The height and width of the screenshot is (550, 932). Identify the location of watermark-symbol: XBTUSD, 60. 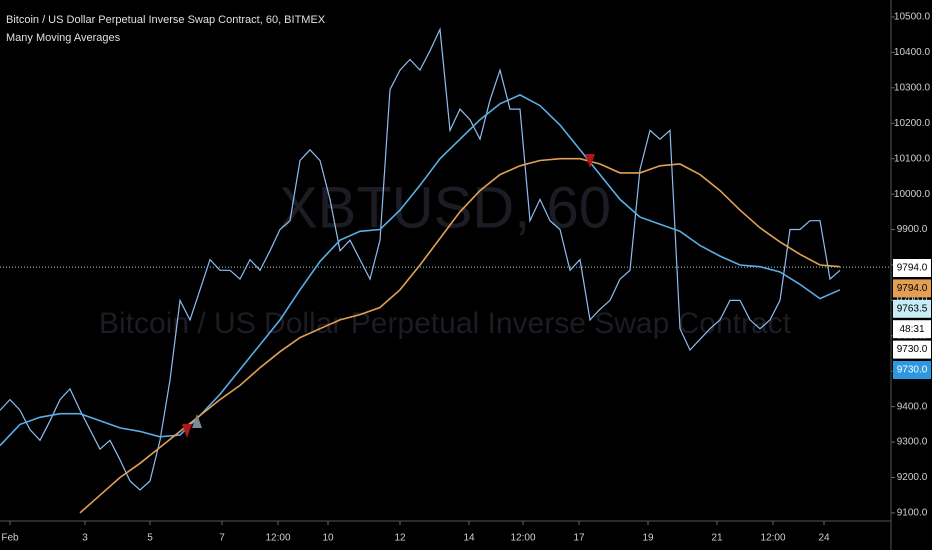
(445, 207).